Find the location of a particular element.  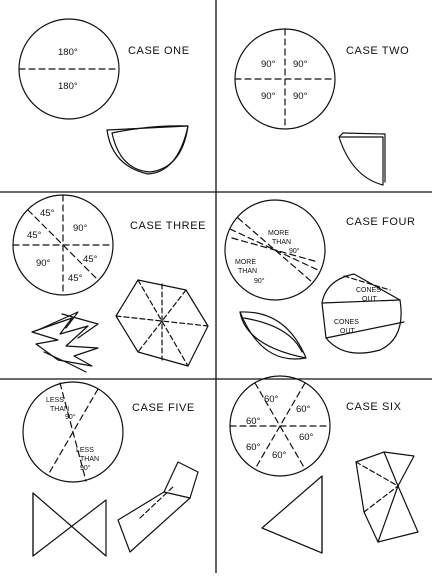

case-six-fold-lines is located at coordinates (280, 426).